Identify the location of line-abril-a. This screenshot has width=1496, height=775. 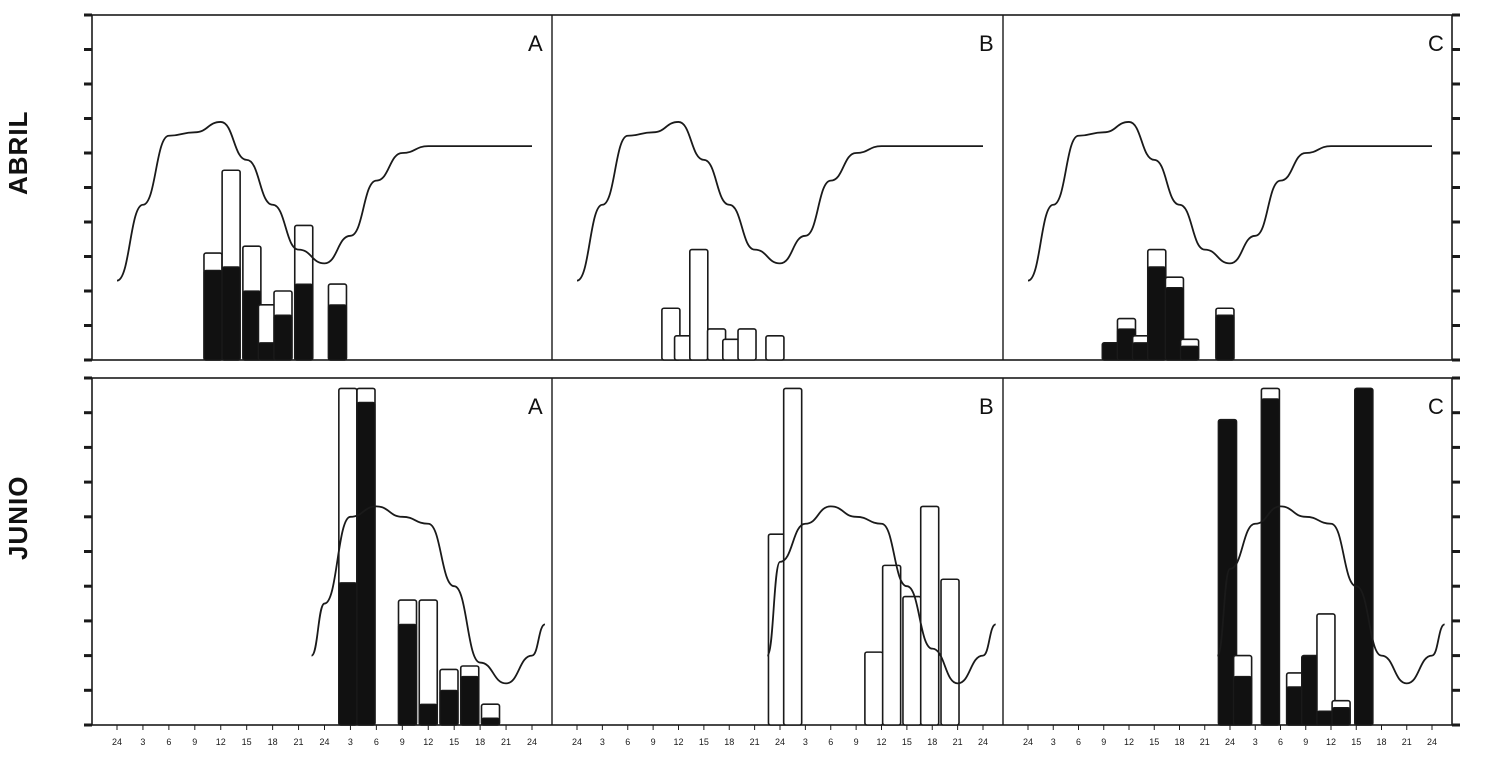
(324, 201).